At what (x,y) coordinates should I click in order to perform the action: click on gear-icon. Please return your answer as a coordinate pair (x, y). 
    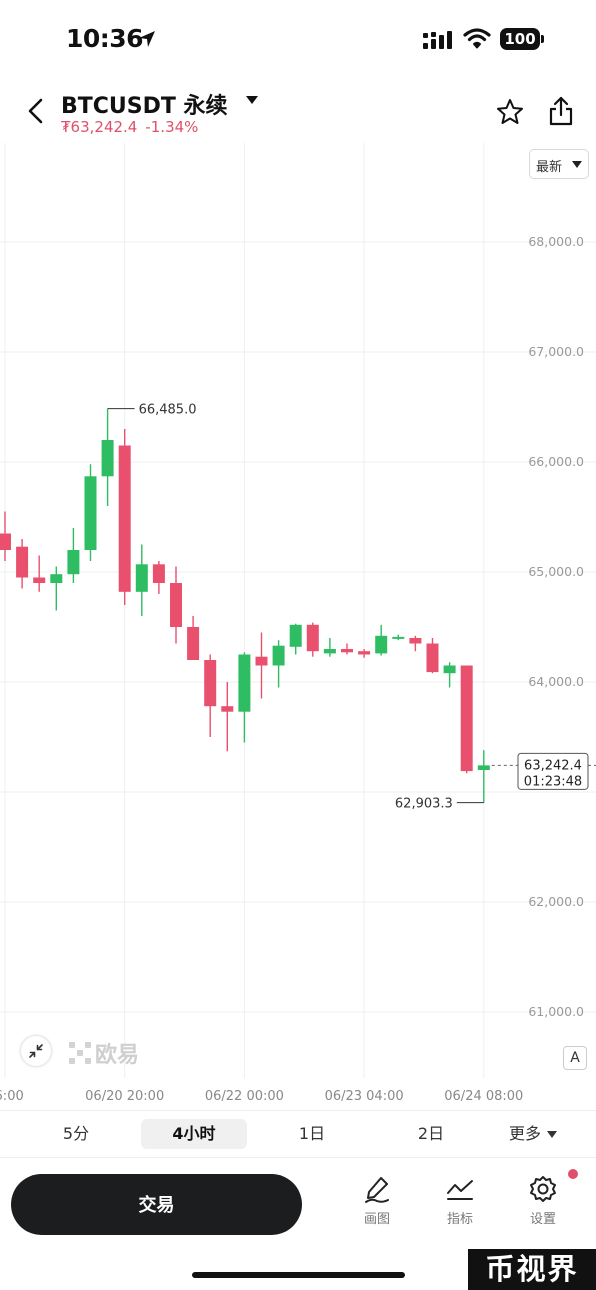
    Looking at the image, I should click on (543, 1189).